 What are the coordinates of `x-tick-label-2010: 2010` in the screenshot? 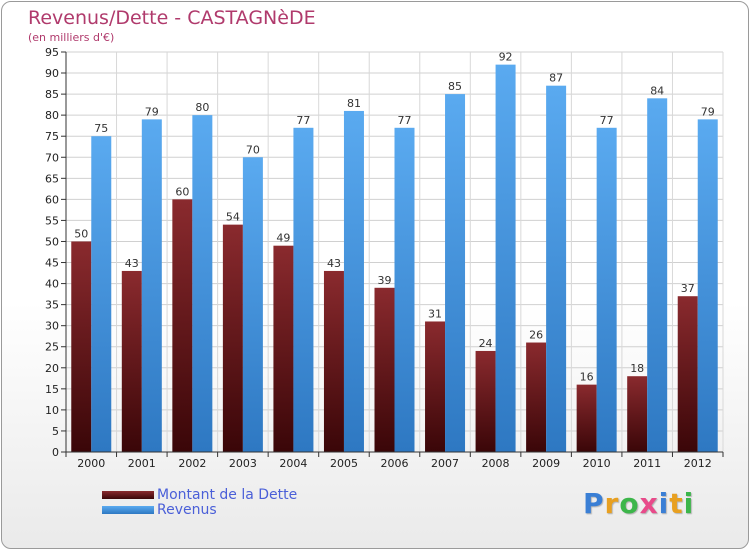 It's located at (597, 463).